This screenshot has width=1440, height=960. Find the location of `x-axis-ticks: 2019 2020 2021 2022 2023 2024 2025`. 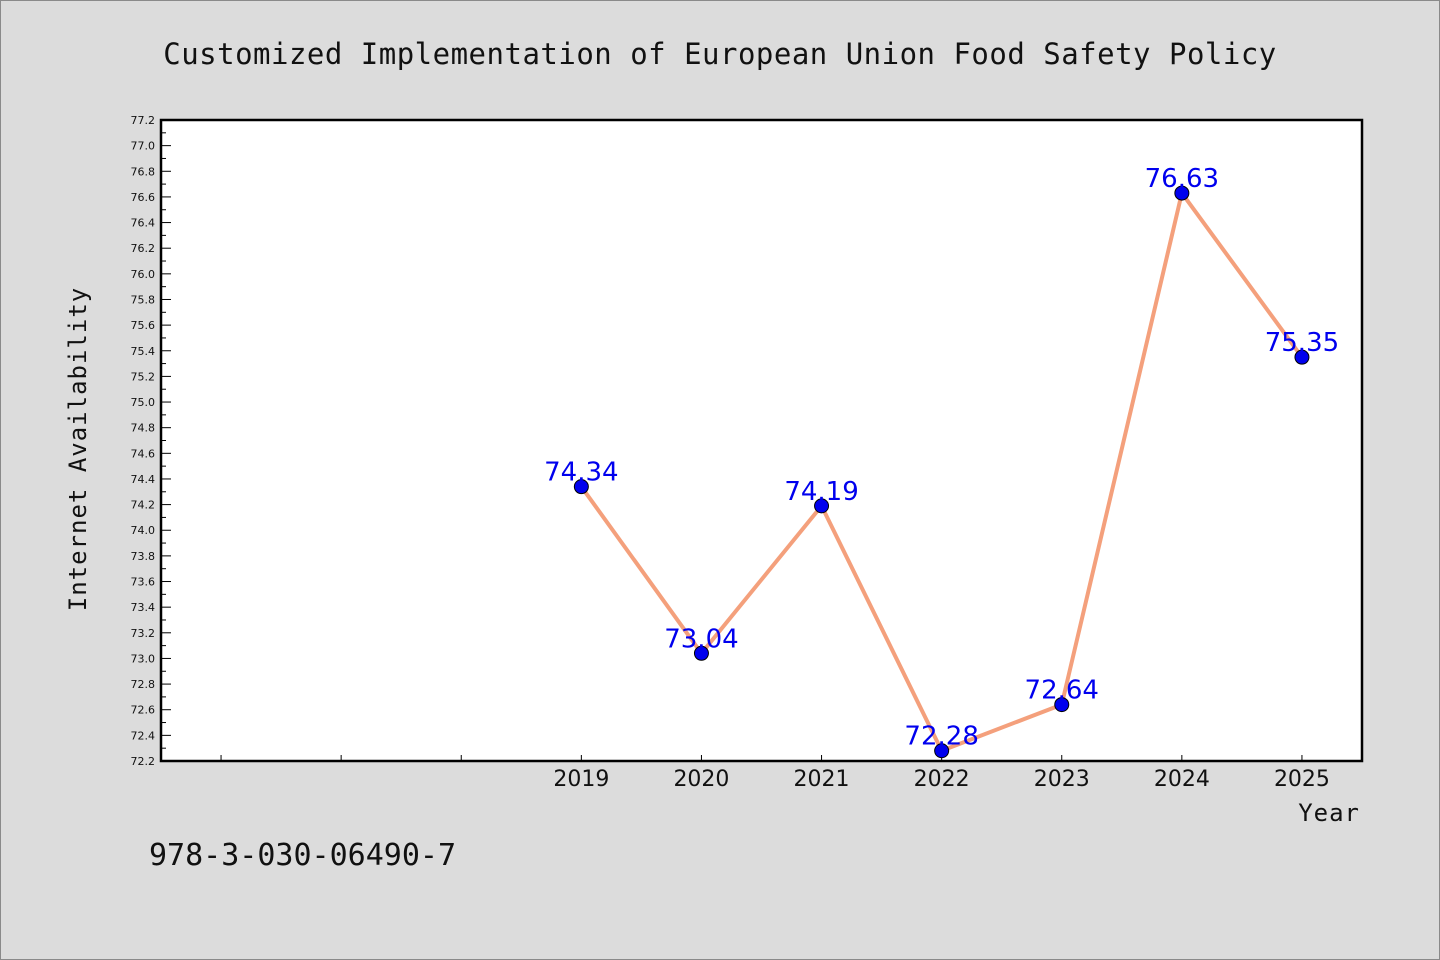

x-axis-ticks: 2019 2020 2021 2022 2023 2024 2025 is located at coordinates (775, 773).